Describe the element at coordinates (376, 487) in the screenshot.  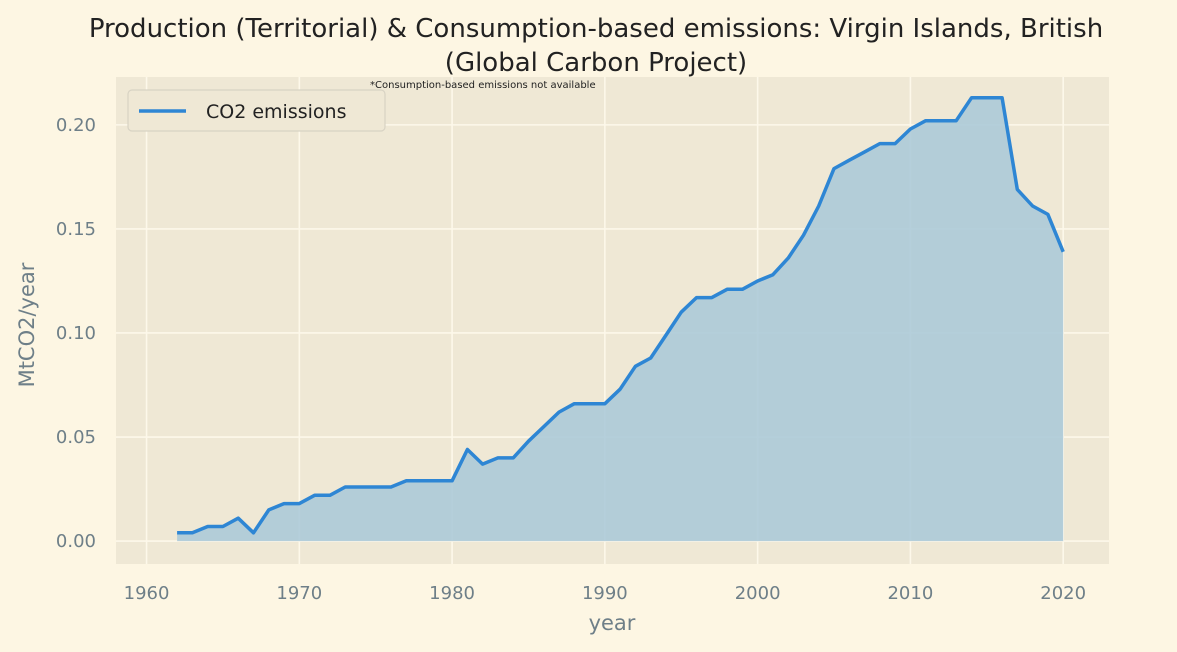
I see `data-point-1975` at that location.